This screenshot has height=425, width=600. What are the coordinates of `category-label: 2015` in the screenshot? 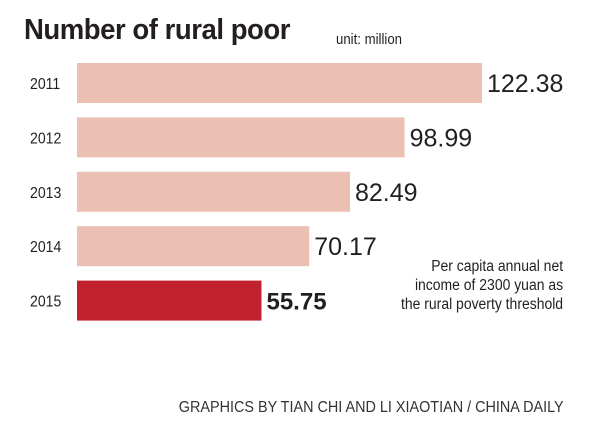 It's located at (45, 302).